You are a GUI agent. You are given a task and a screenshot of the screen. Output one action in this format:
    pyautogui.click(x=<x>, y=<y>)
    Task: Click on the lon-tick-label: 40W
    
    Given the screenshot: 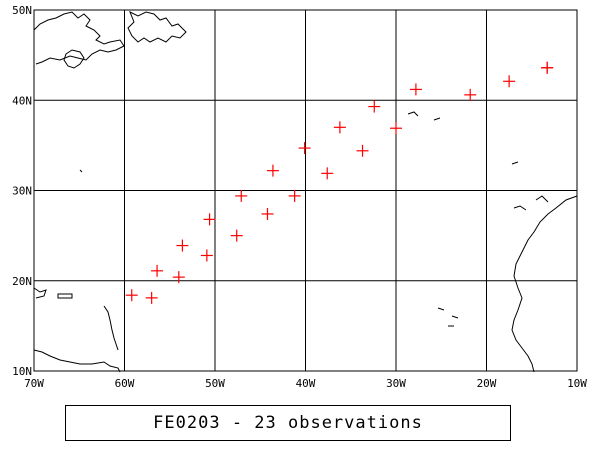 What is the action you would take?
    pyautogui.click(x=306, y=383)
    